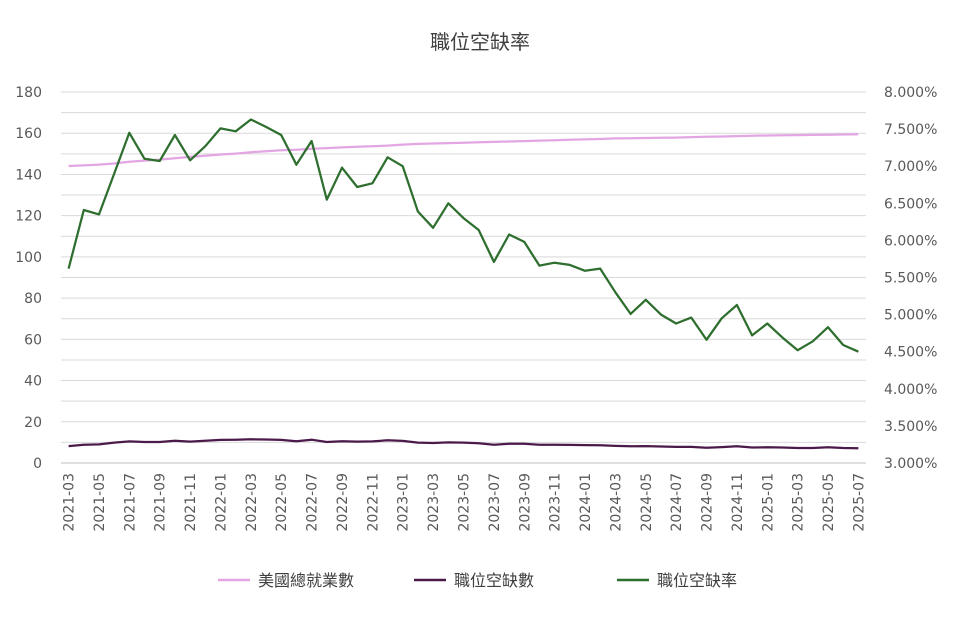 This screenshot has width=960, height=617. What do you see at coordinates (191, 502) in the screenshot?
I see `x-tick-label: 2021-11` at bounding box center [191, 502].